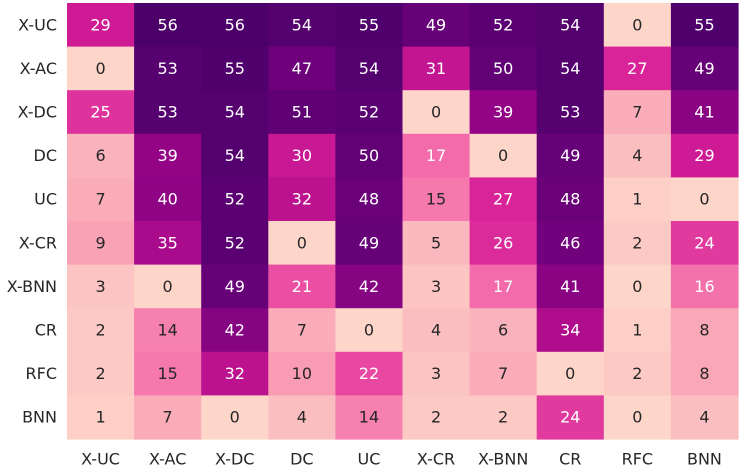  Describe the element at coordinates (167, 242) in the screenshot. I see `cell-value-label: 35` at that location.